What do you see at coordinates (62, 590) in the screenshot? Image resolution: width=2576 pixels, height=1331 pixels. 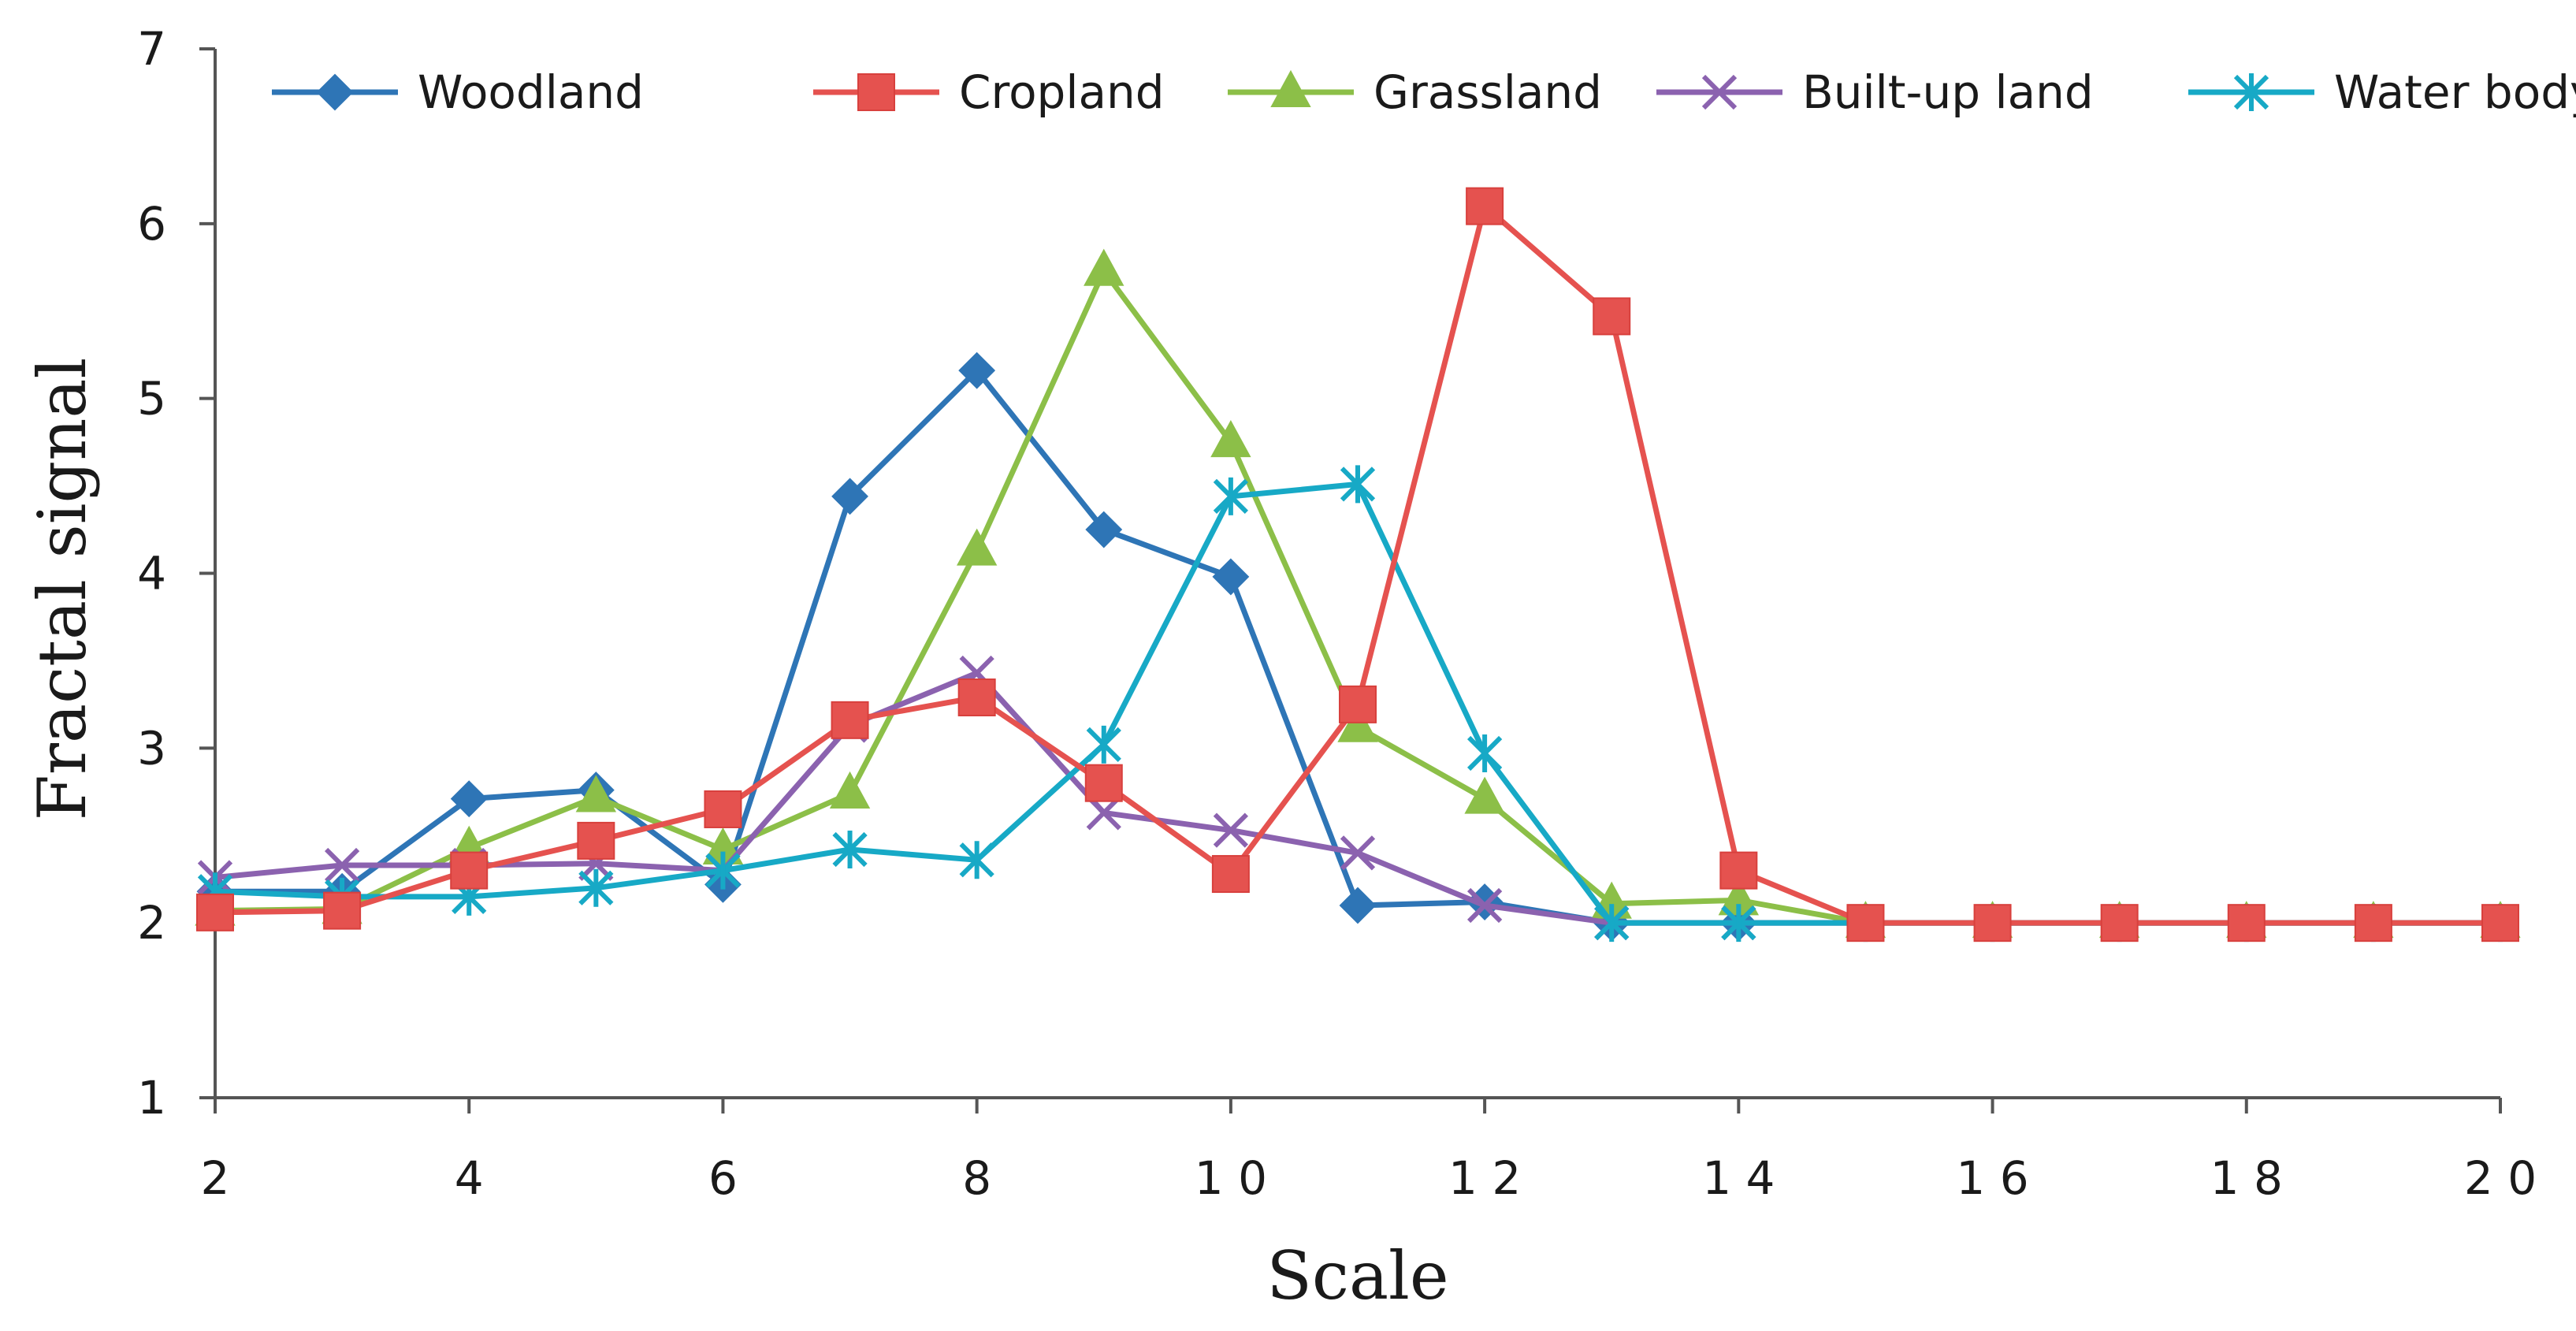 I see `y-axis-title: Fractal signal` at bounding box center [62, 590].